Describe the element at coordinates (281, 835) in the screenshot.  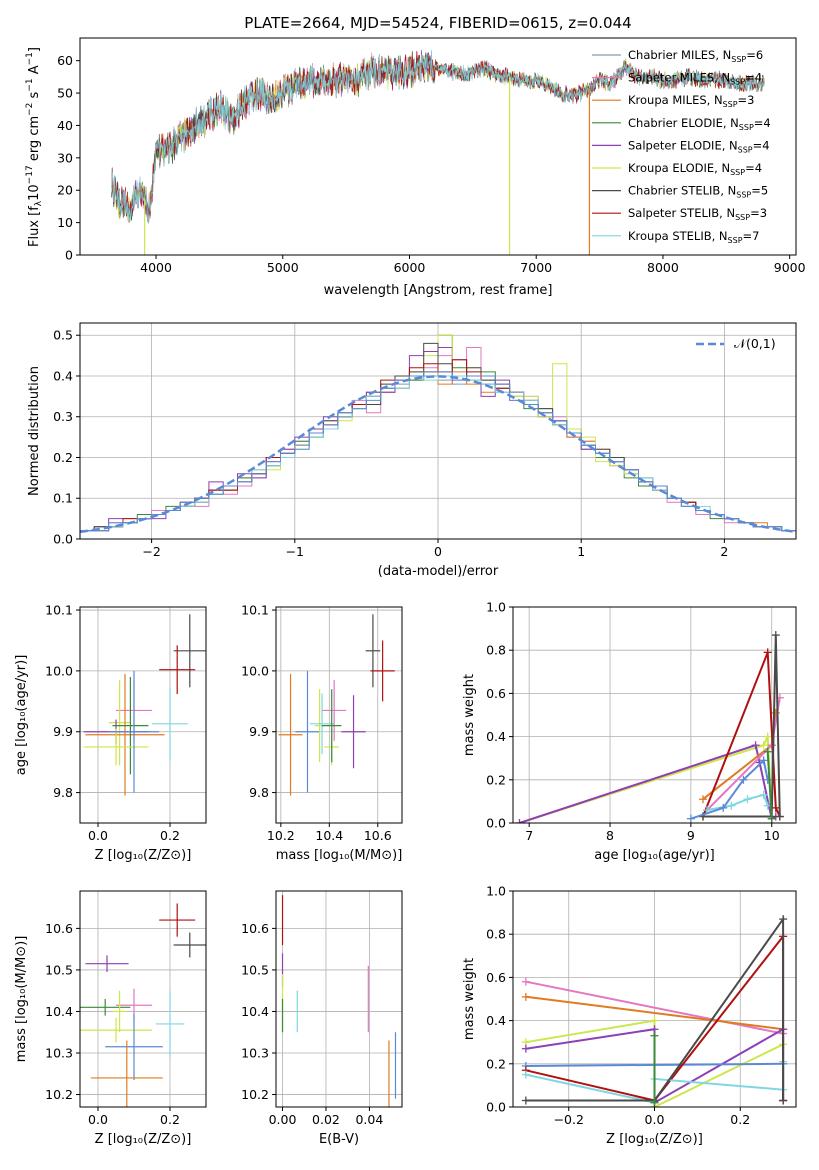
I see `x-tick-label: 10.2` at that location.